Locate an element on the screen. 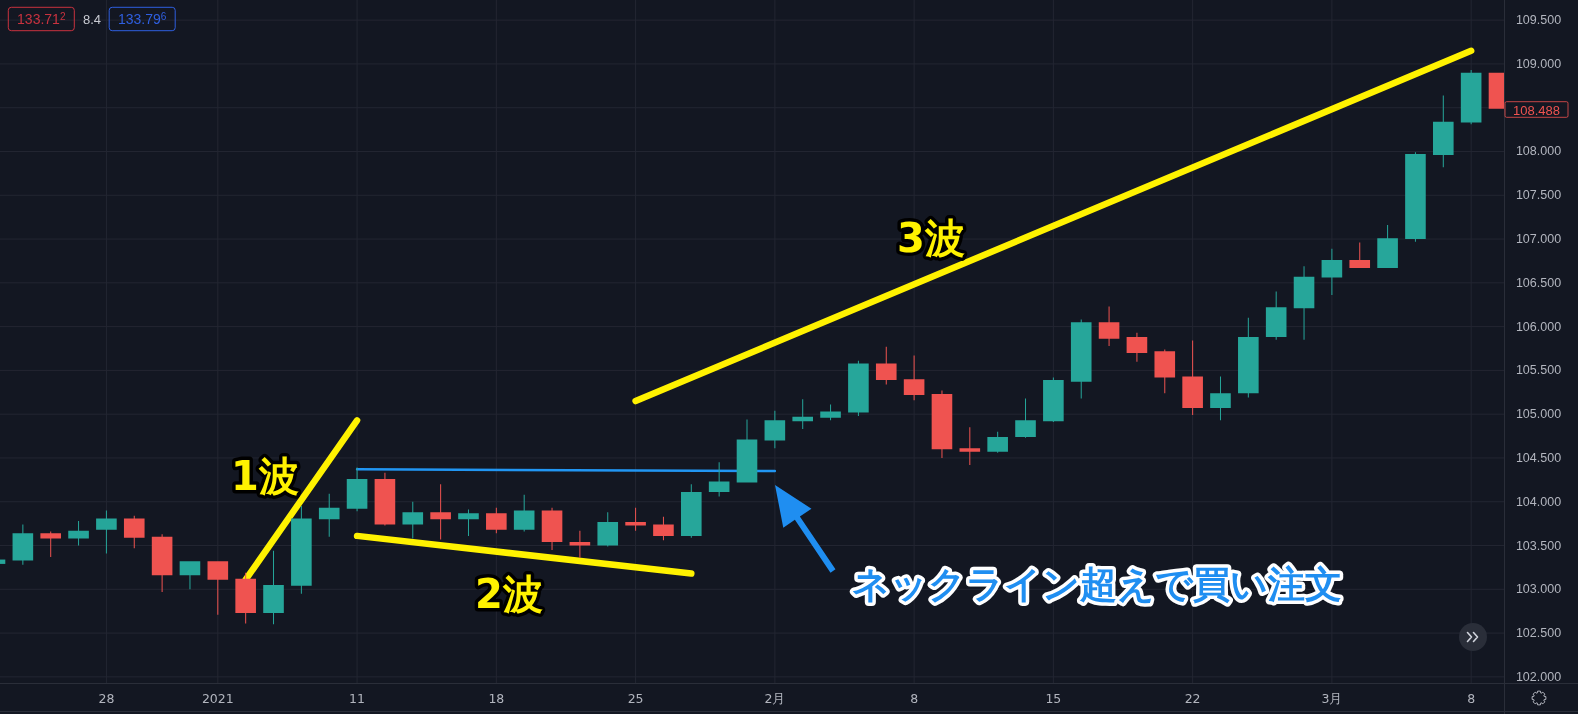 The width and height of the screenshot is (1578, 714). y-tick-label: 102.000 is located at coordinates (1538, 676).